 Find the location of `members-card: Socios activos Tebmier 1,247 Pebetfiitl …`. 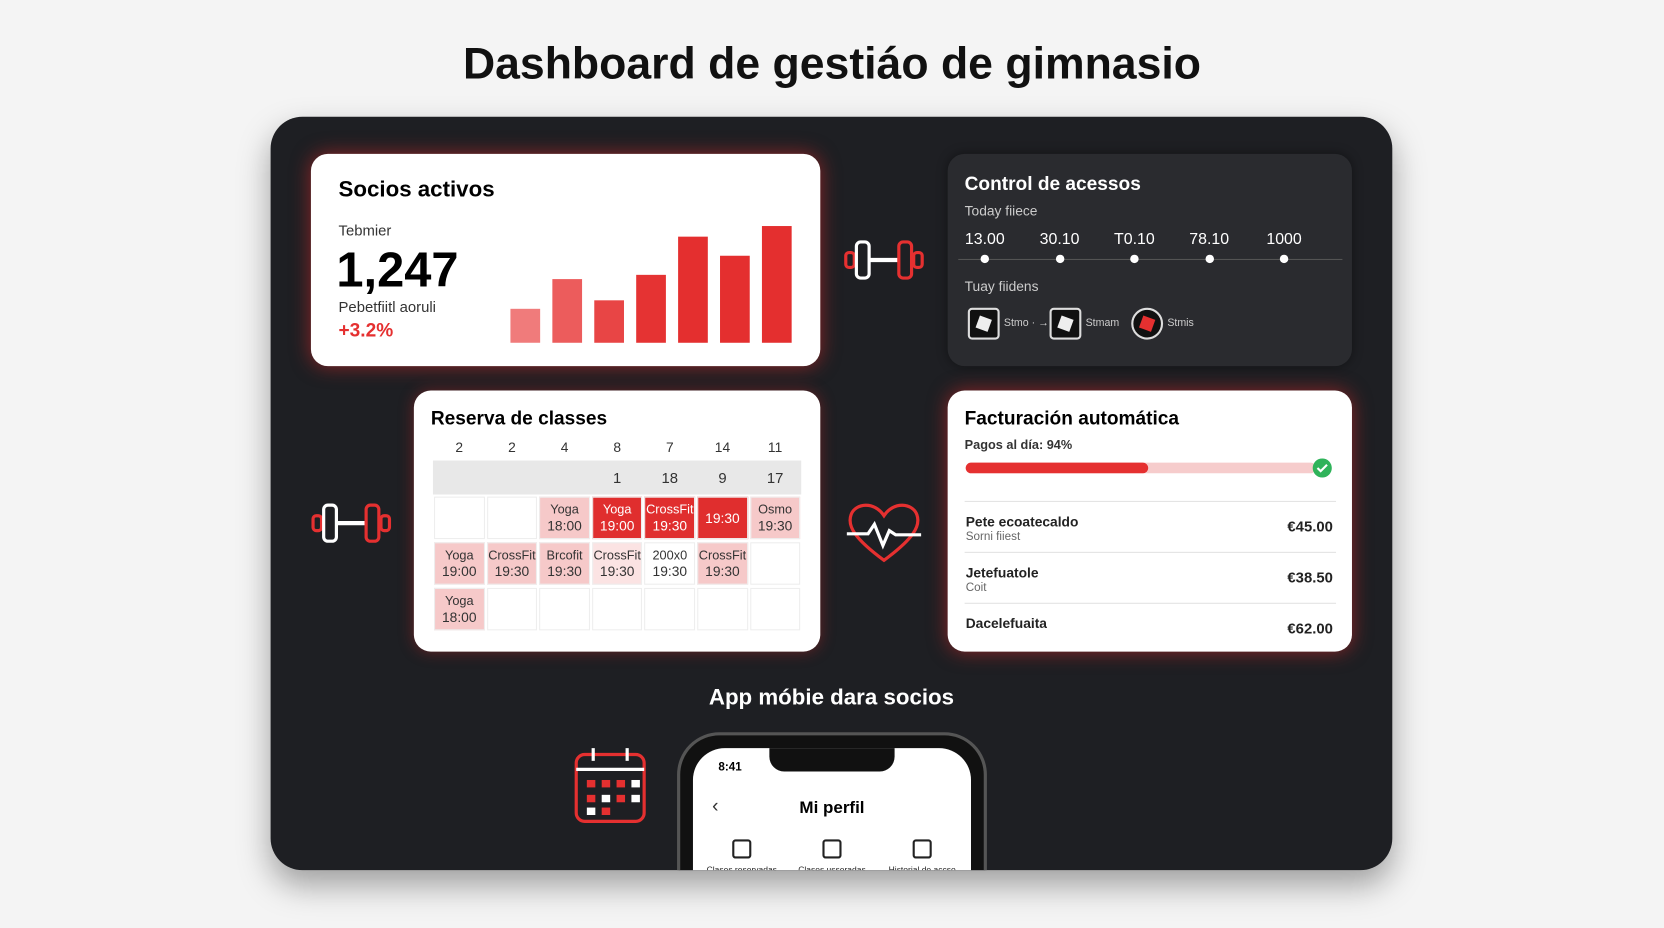

members-card: Socios activos Tebmier 1,247 Pebetfiitl … is located at coordinates (565, 260).